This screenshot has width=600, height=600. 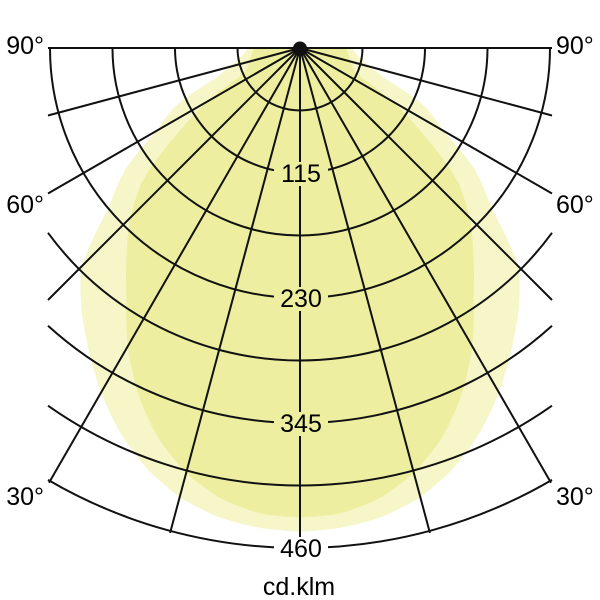 I want to click on value-label-230: 230, so click(x=301, y=299).